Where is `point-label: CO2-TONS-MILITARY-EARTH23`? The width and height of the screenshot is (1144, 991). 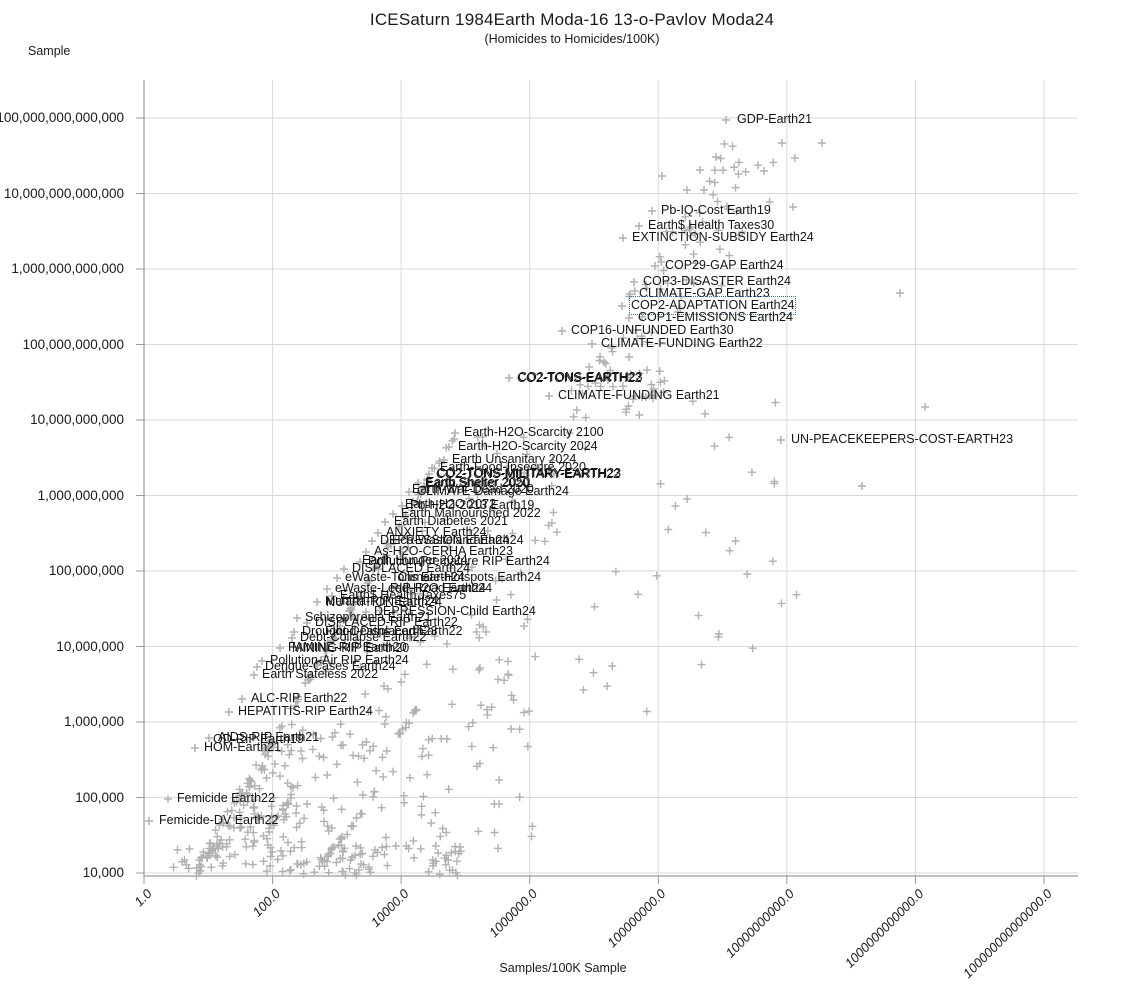
point-label: CO2-TONS-MILITARY-EARTH23 is located at coordinates (529, 473).